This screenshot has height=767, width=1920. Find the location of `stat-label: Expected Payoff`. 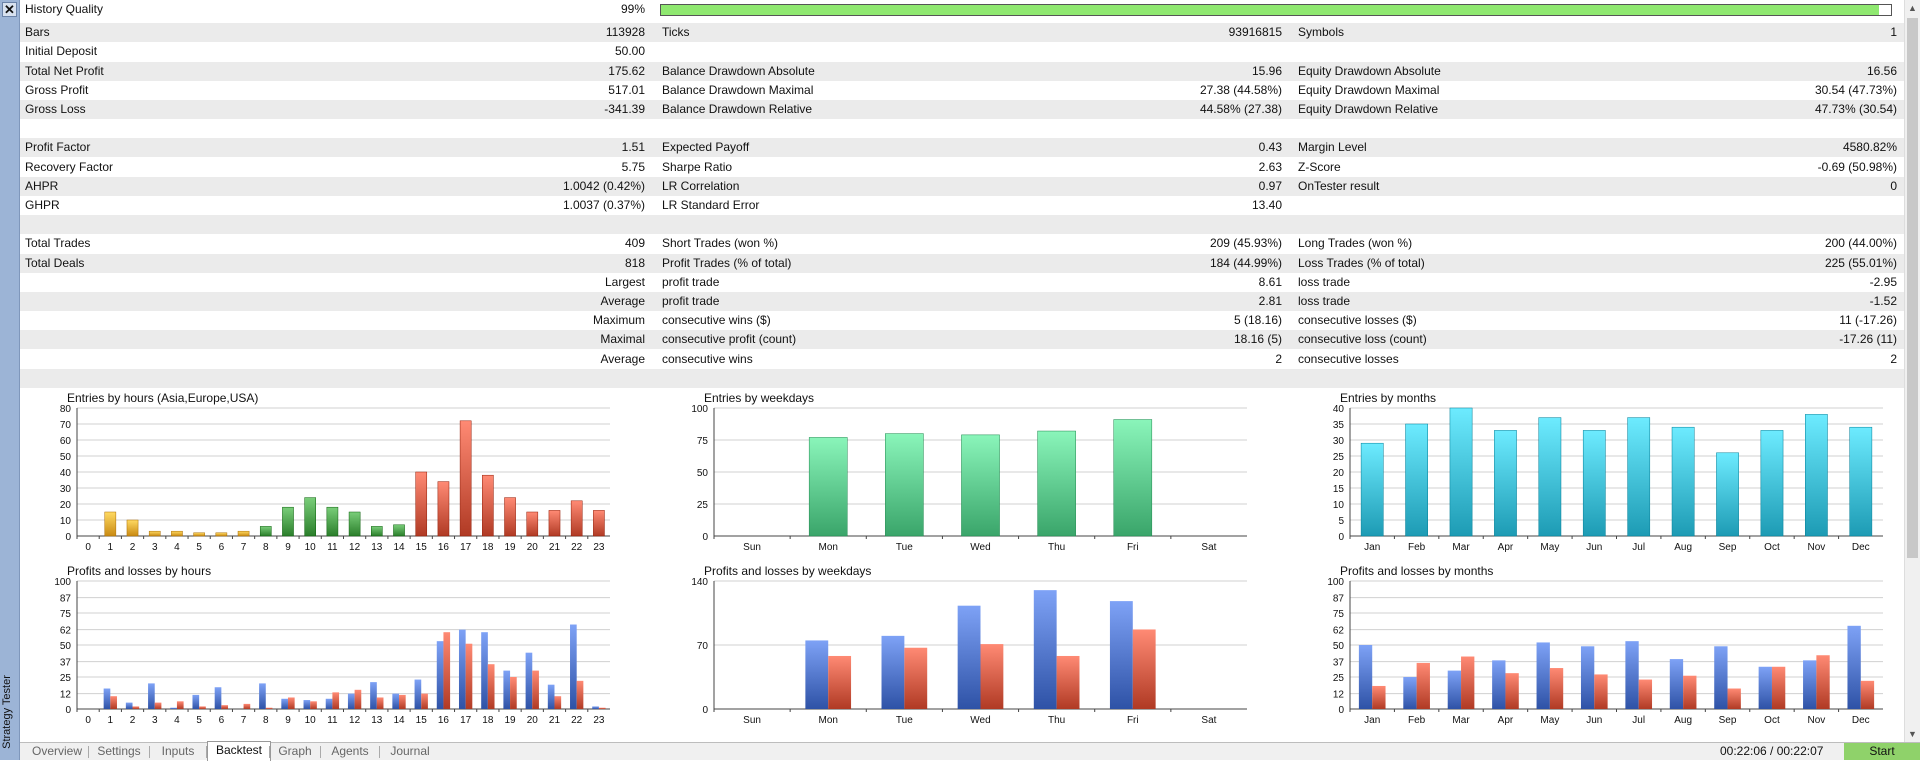

stat-label: Expected Payoff is located at coordinates (706, 147).